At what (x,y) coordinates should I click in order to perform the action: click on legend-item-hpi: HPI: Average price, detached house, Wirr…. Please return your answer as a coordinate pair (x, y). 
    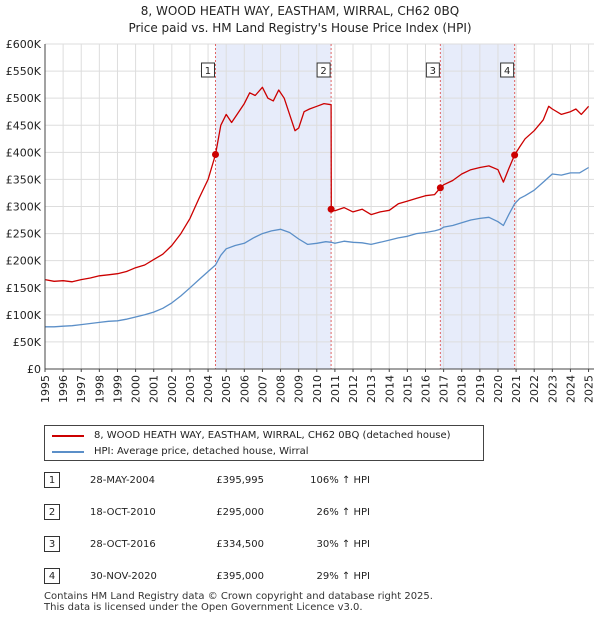
    Looking at the image, I should click on (265, 452).